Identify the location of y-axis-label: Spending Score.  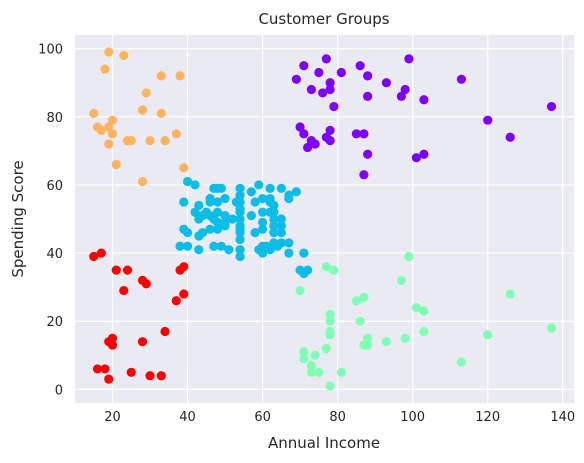
(18, 218).